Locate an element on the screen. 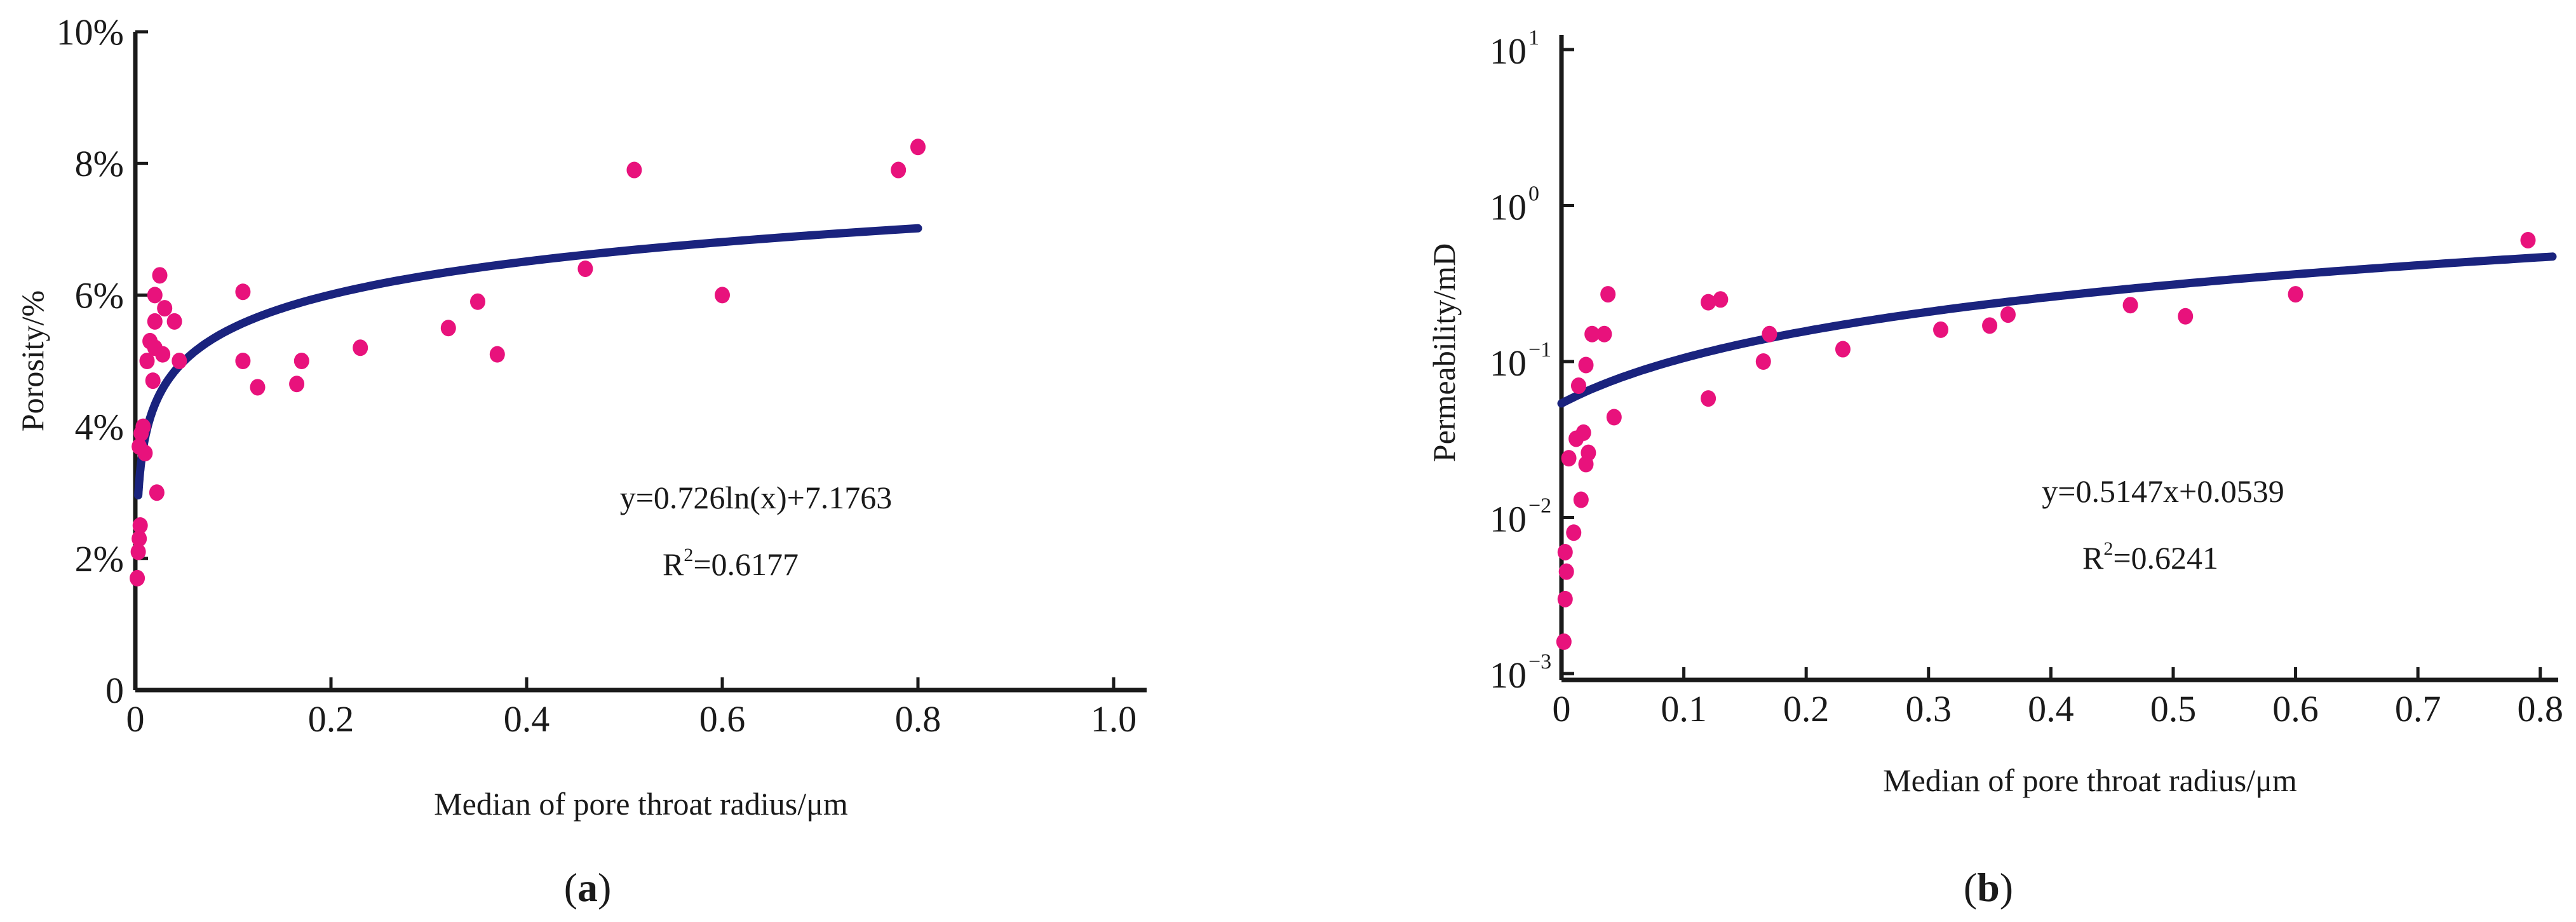  porosity-data-points is located at coordinates (528, 362).